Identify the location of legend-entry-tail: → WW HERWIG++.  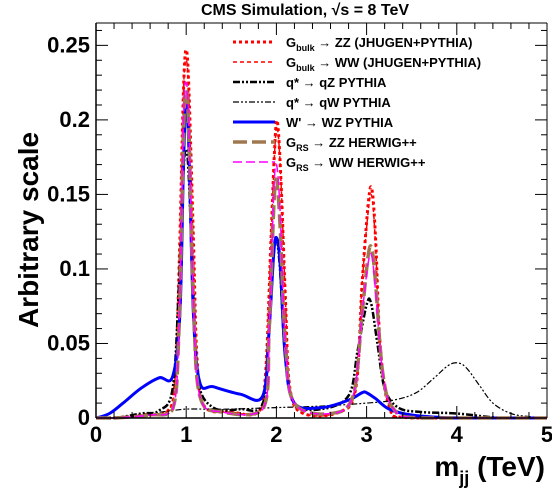
(367, 162).